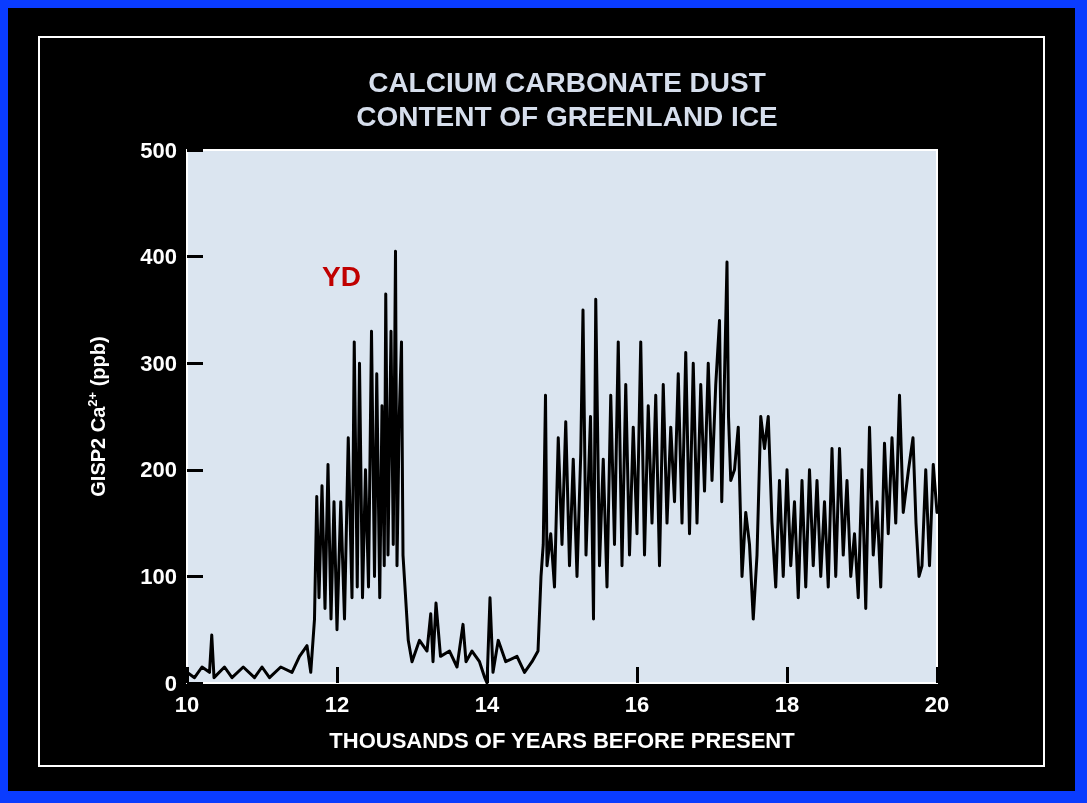  Describe the element at coordinates (158, 576) in the screenshot. I see `y-tick-label: 100` at that location.